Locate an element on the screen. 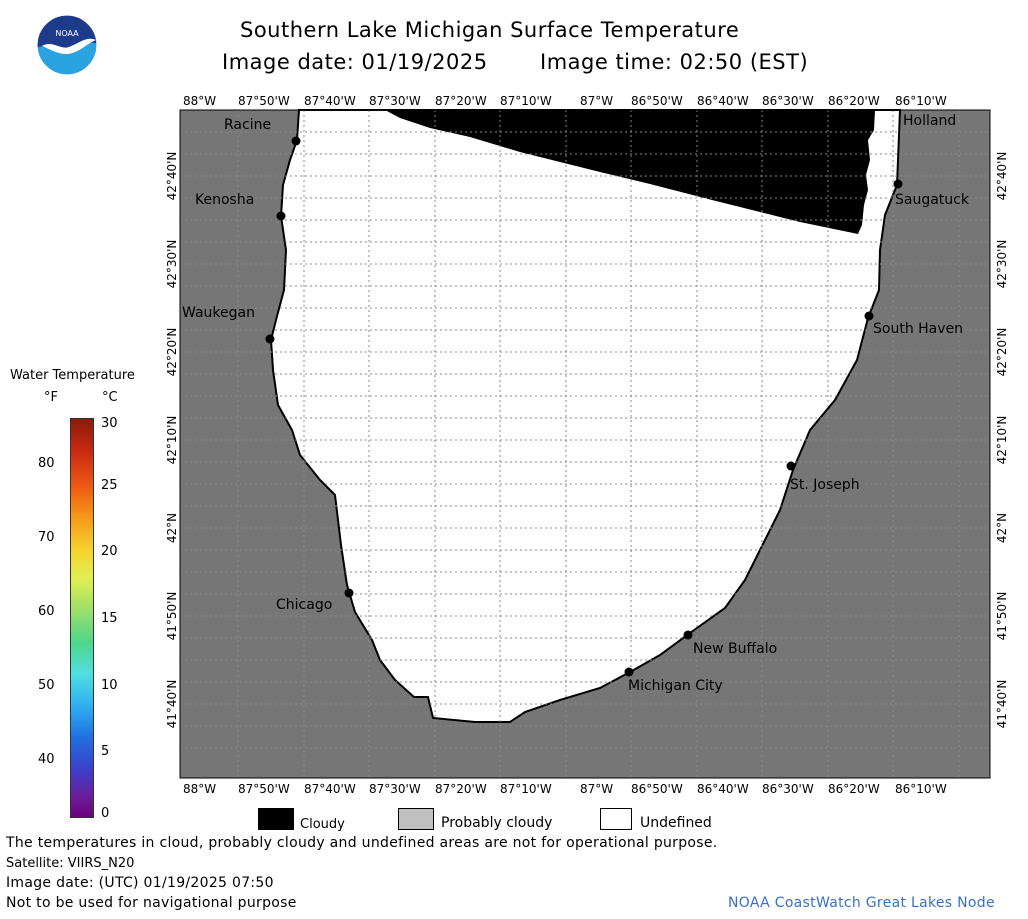 This screenshot has width=1028, height=919. legend-swatch-probably-cloudy is located at coordinates (416, 819).